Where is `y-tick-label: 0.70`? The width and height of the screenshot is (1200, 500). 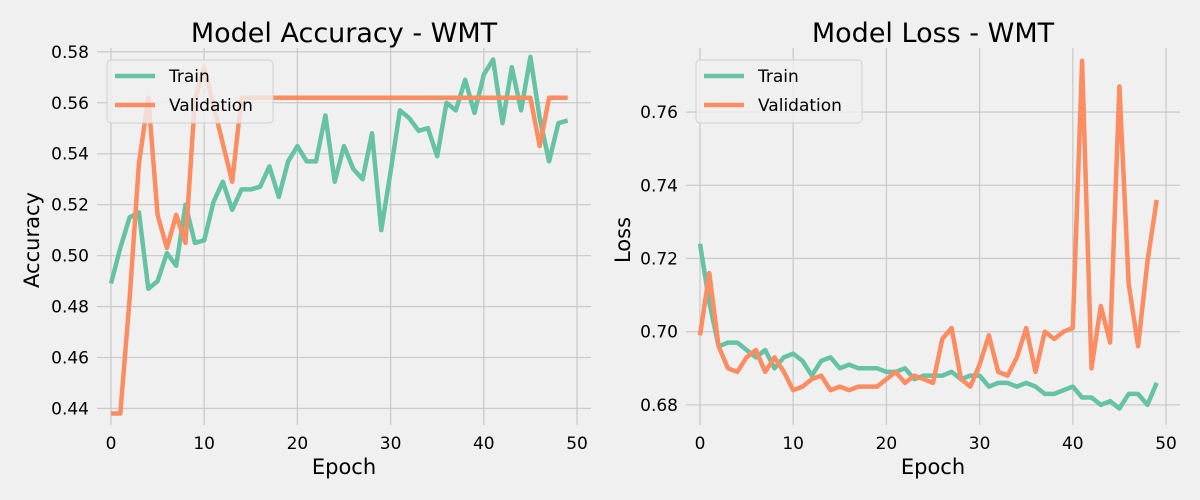 y-tick-label: 0.70 is located at coordinates (659, 333).